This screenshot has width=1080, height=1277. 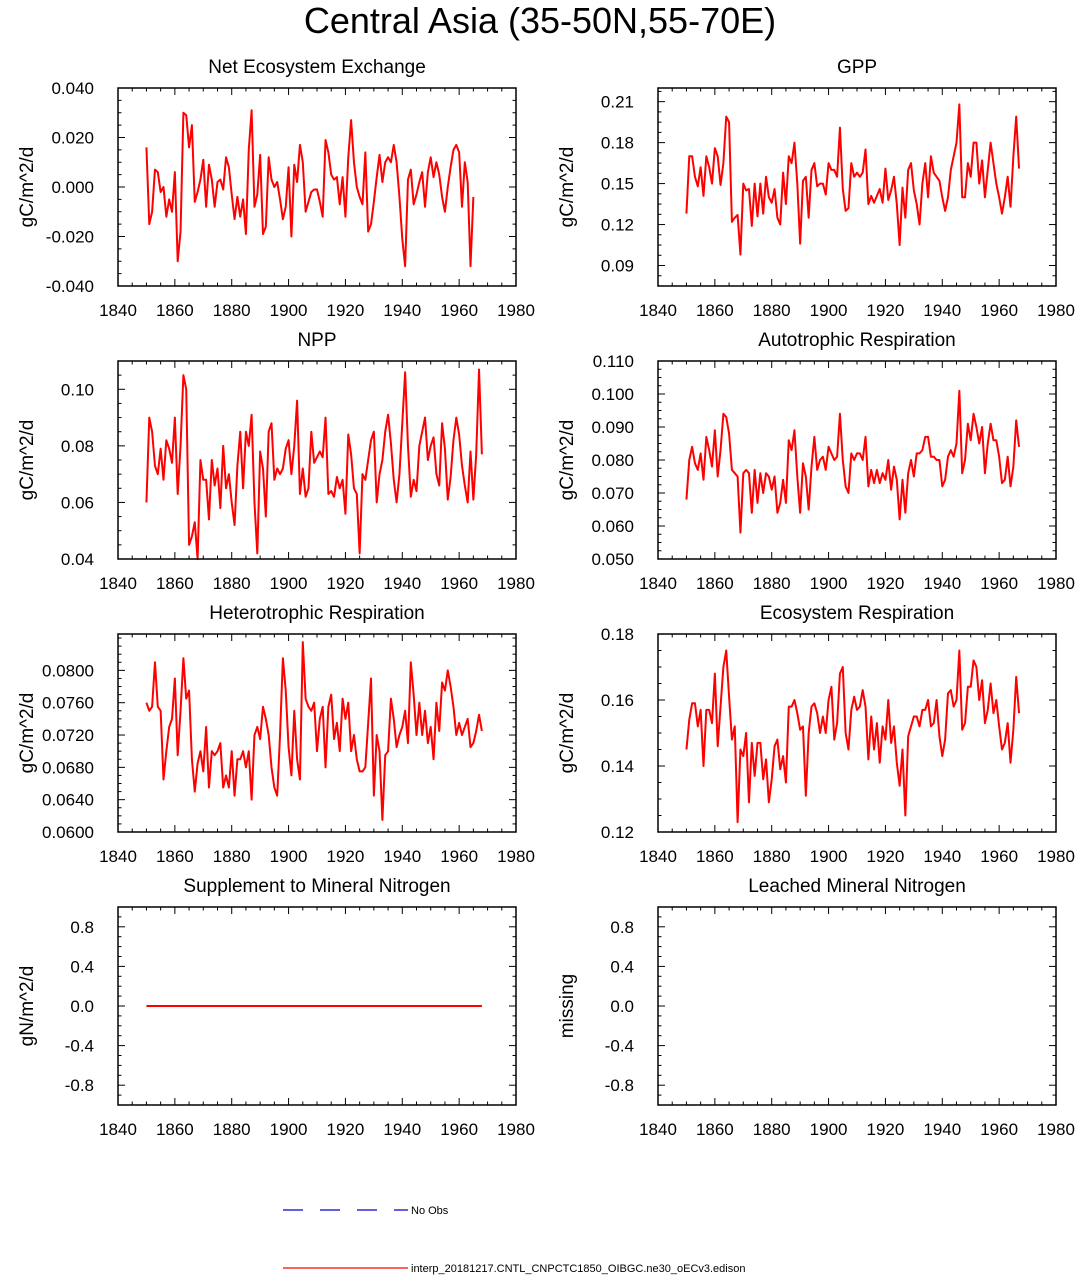 I want to click on chart-title: Heterotrophic Respiration, so click(x=316, y=613).